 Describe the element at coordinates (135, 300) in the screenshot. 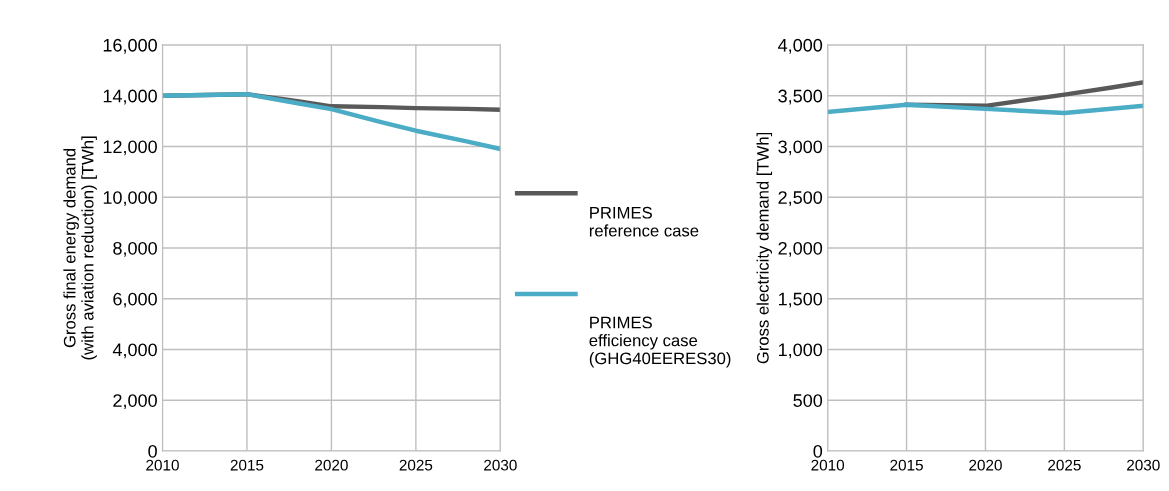

I see `y-tick-label: 6,000` at that location.